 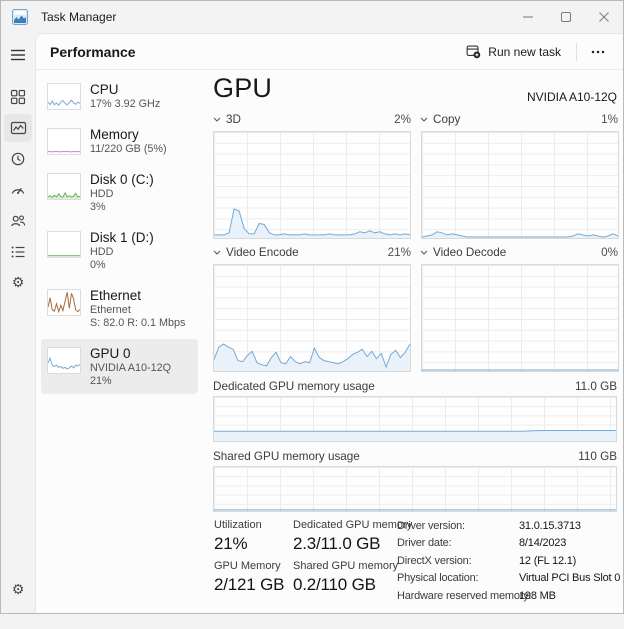 I want to click on ethernet-adapter: Ethernet, so click(x=110, y=310).